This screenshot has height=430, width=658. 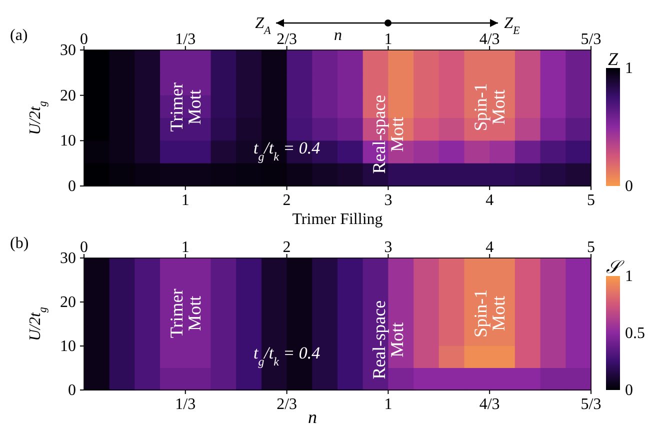 I want to click on x-tick-label: 4/3, so click(x=489, y=404).